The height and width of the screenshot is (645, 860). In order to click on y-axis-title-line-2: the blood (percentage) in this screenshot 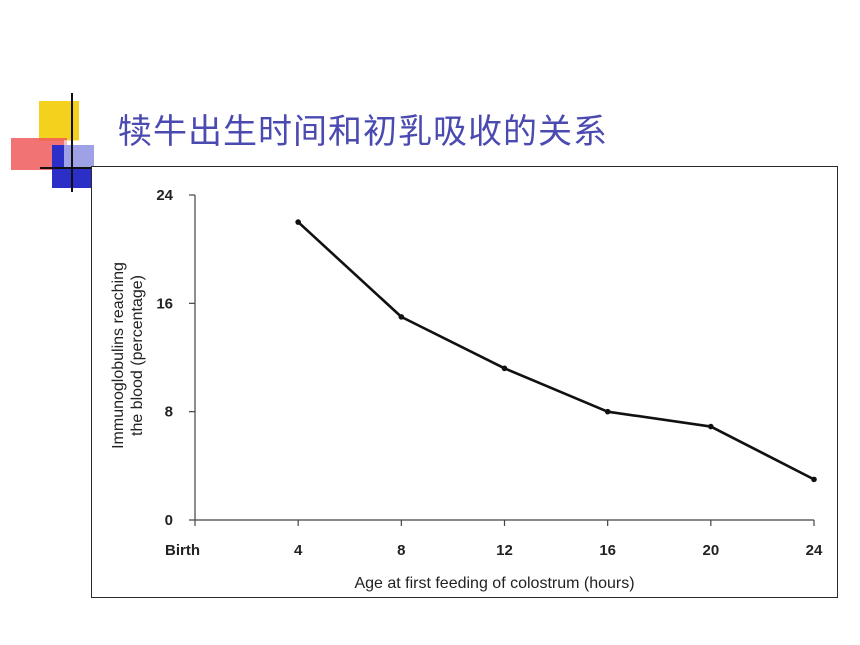, I will do `click(137, 355)`.